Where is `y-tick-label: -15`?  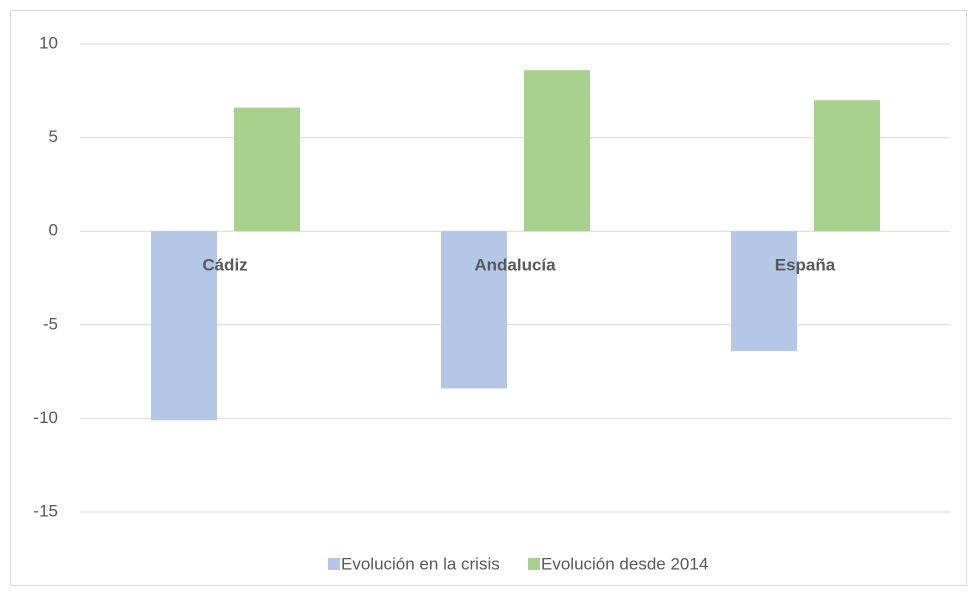
y-tick-label: -15 is located at coordinates (45, 510).